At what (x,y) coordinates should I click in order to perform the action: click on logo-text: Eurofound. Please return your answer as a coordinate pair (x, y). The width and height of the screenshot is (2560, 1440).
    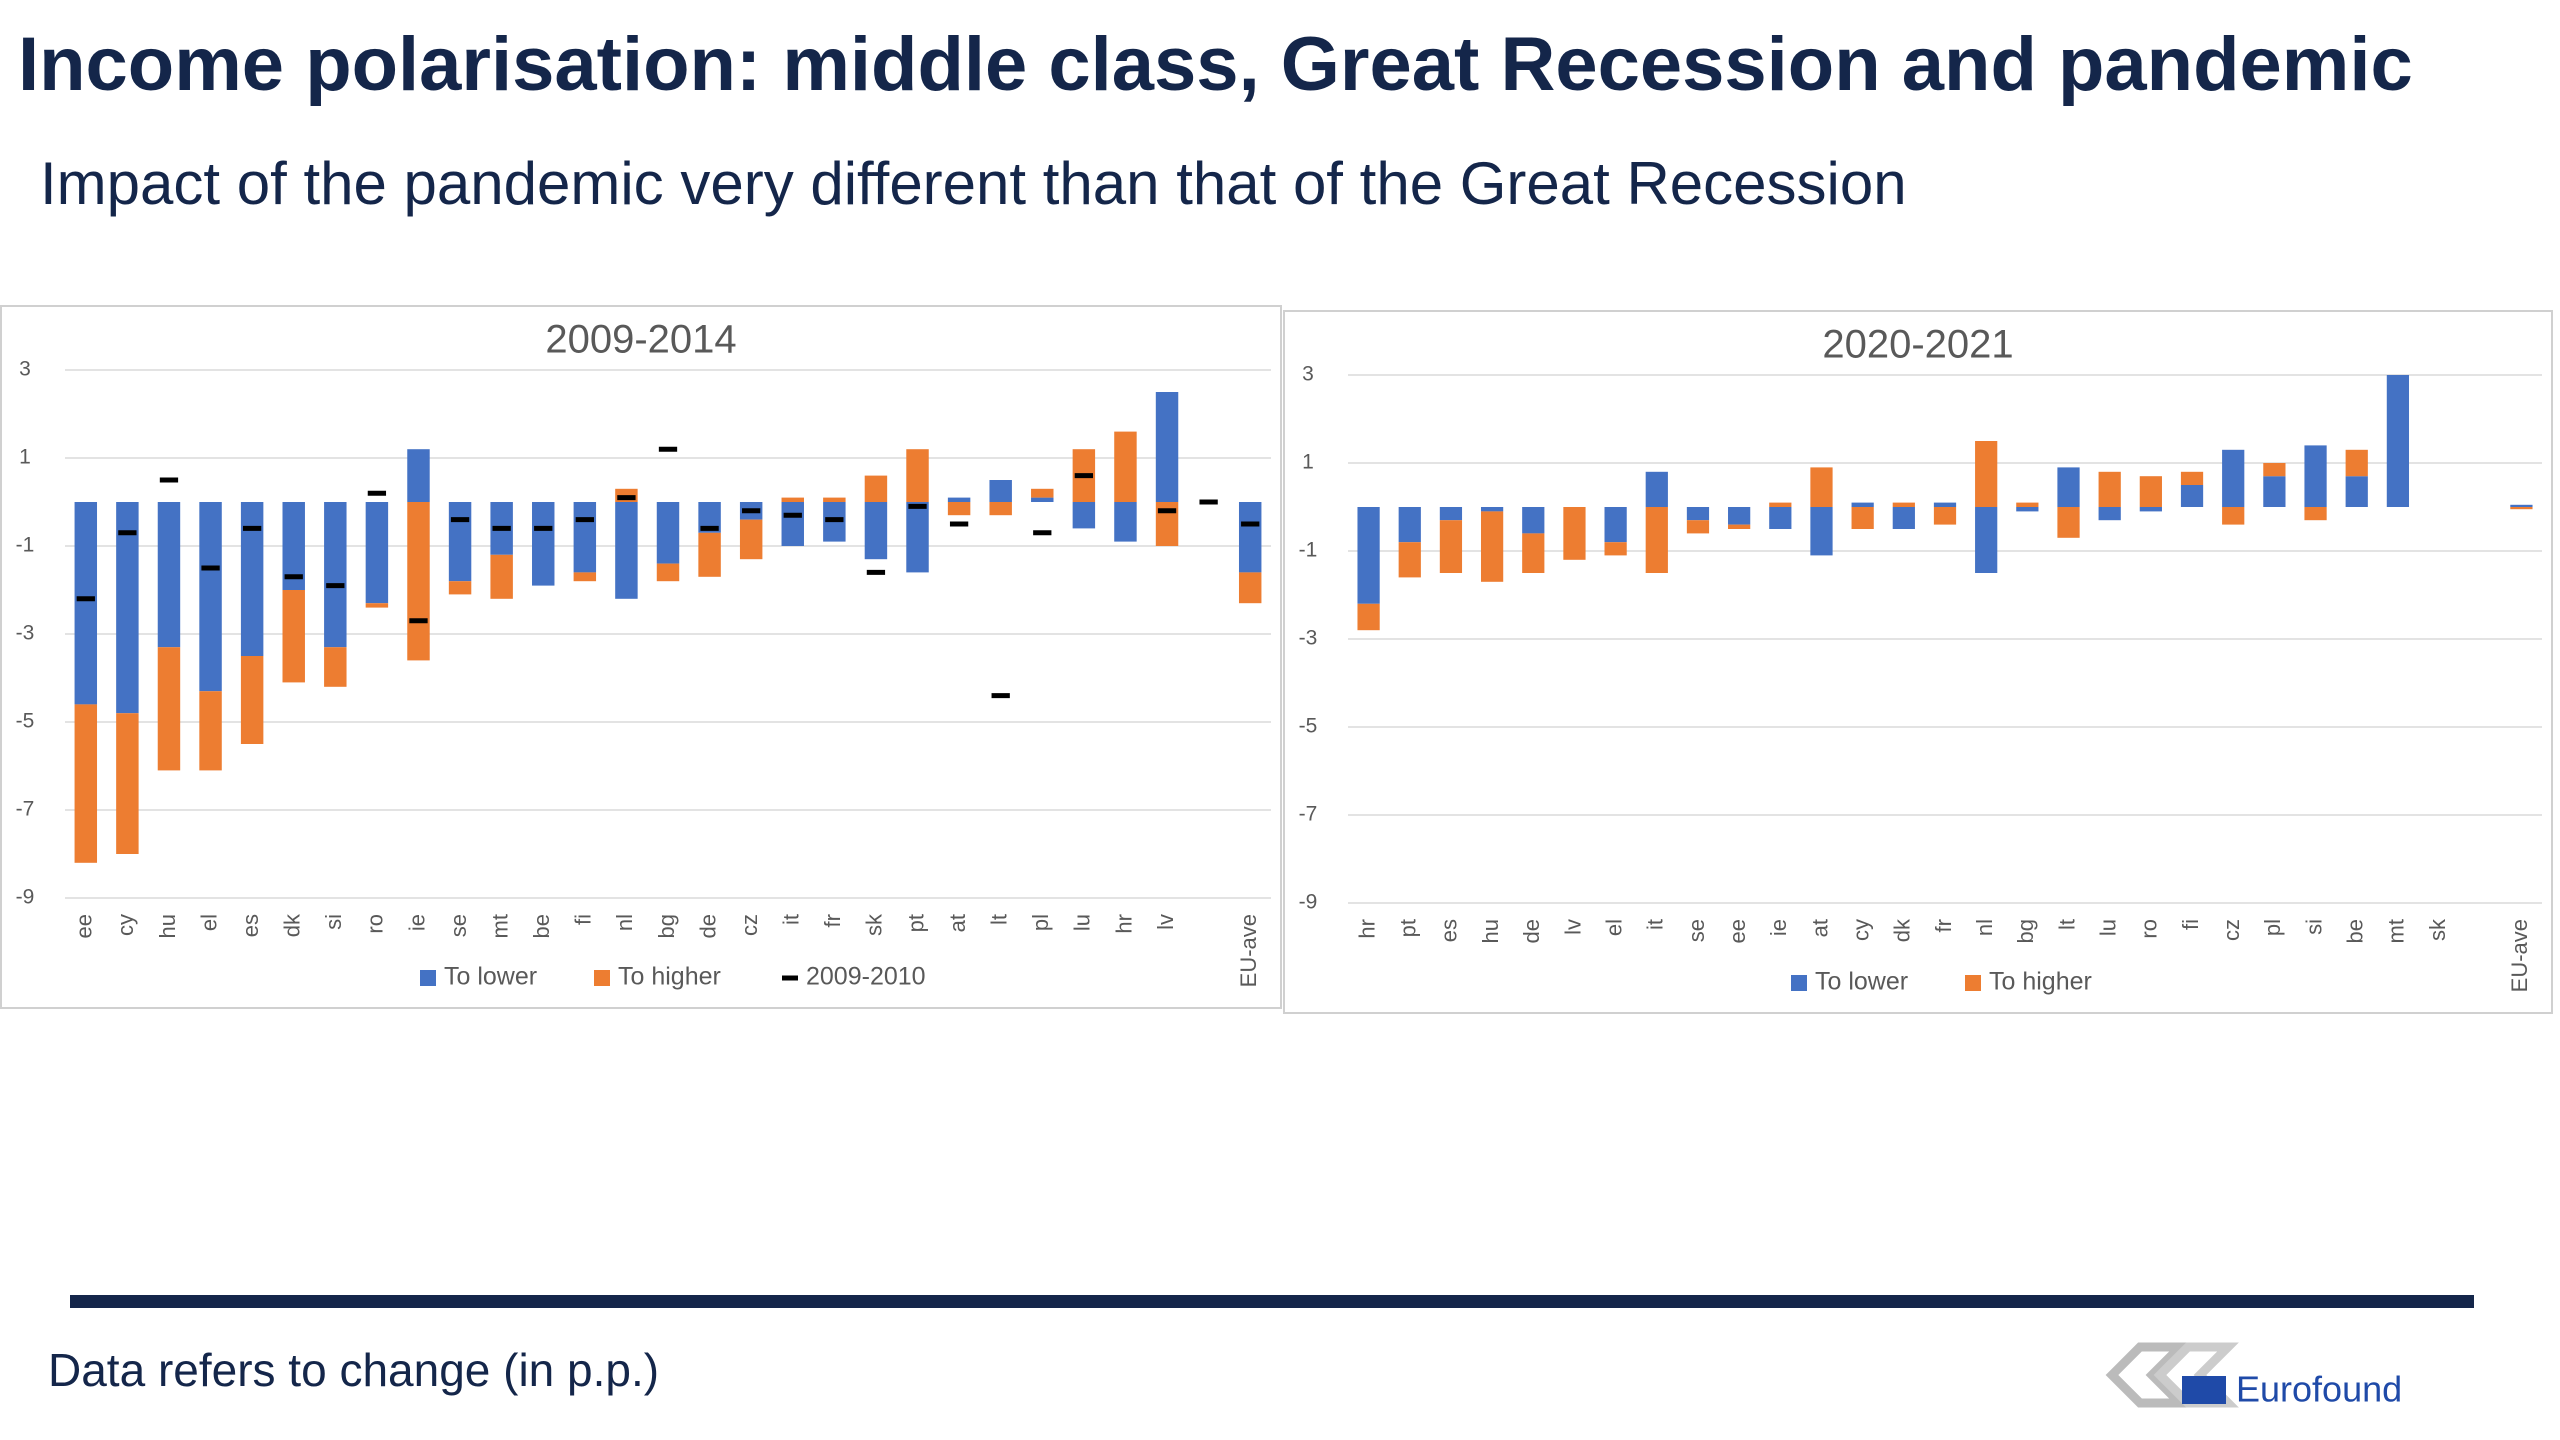
    Looking at the image, I should click on (2319, 1389).